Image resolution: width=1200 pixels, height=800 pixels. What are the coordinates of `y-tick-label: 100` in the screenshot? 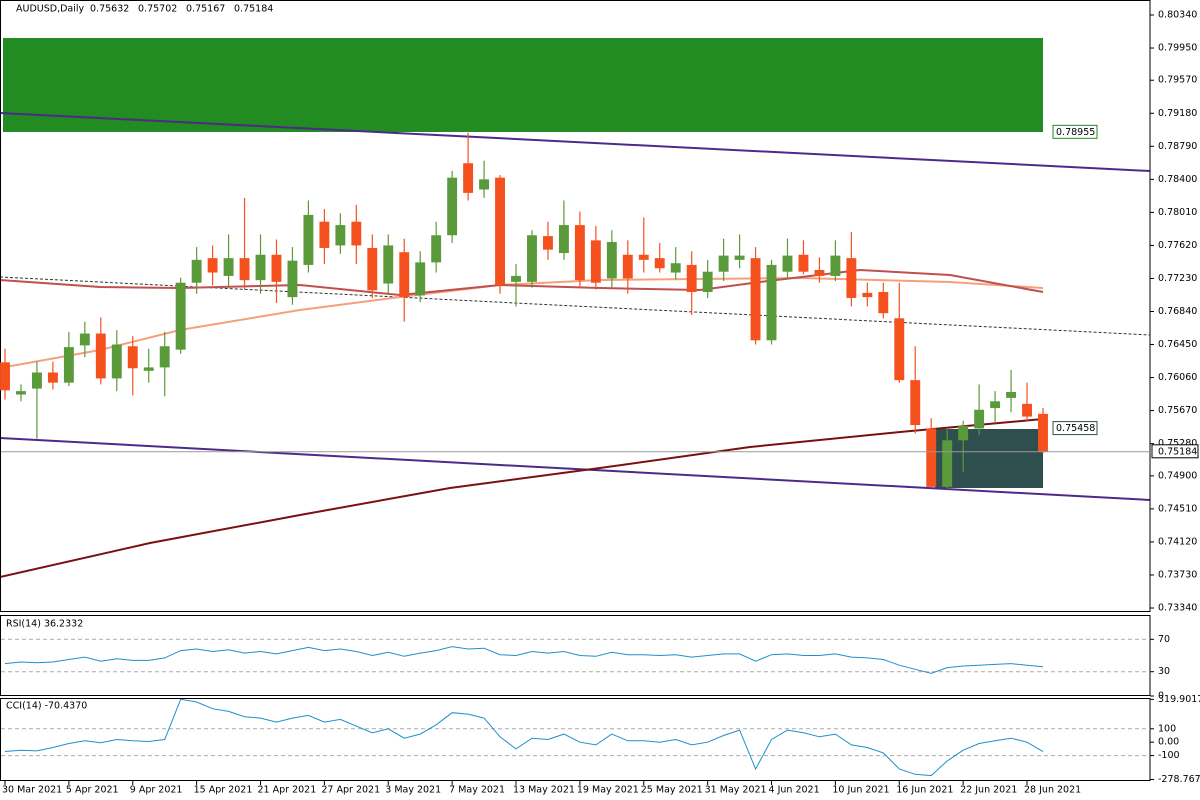 It's located at (1167, 728).